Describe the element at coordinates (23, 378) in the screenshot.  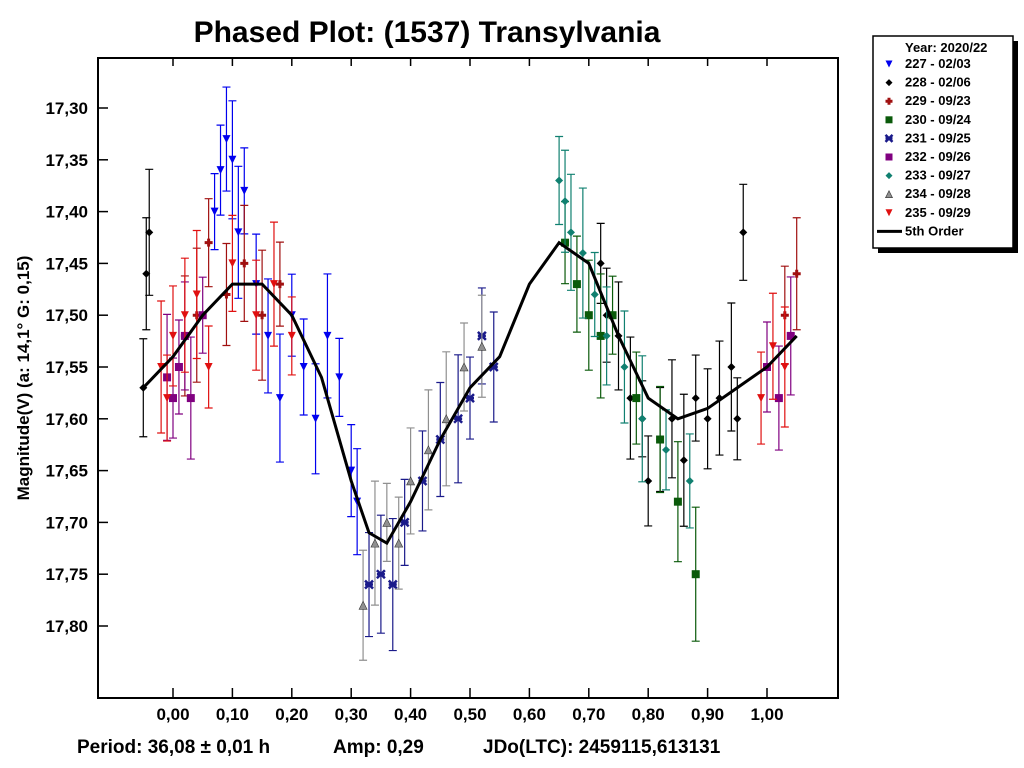
I see `y-axis-label: Magnitude(V) (a: 14,1° G: 0,15)` at that location.